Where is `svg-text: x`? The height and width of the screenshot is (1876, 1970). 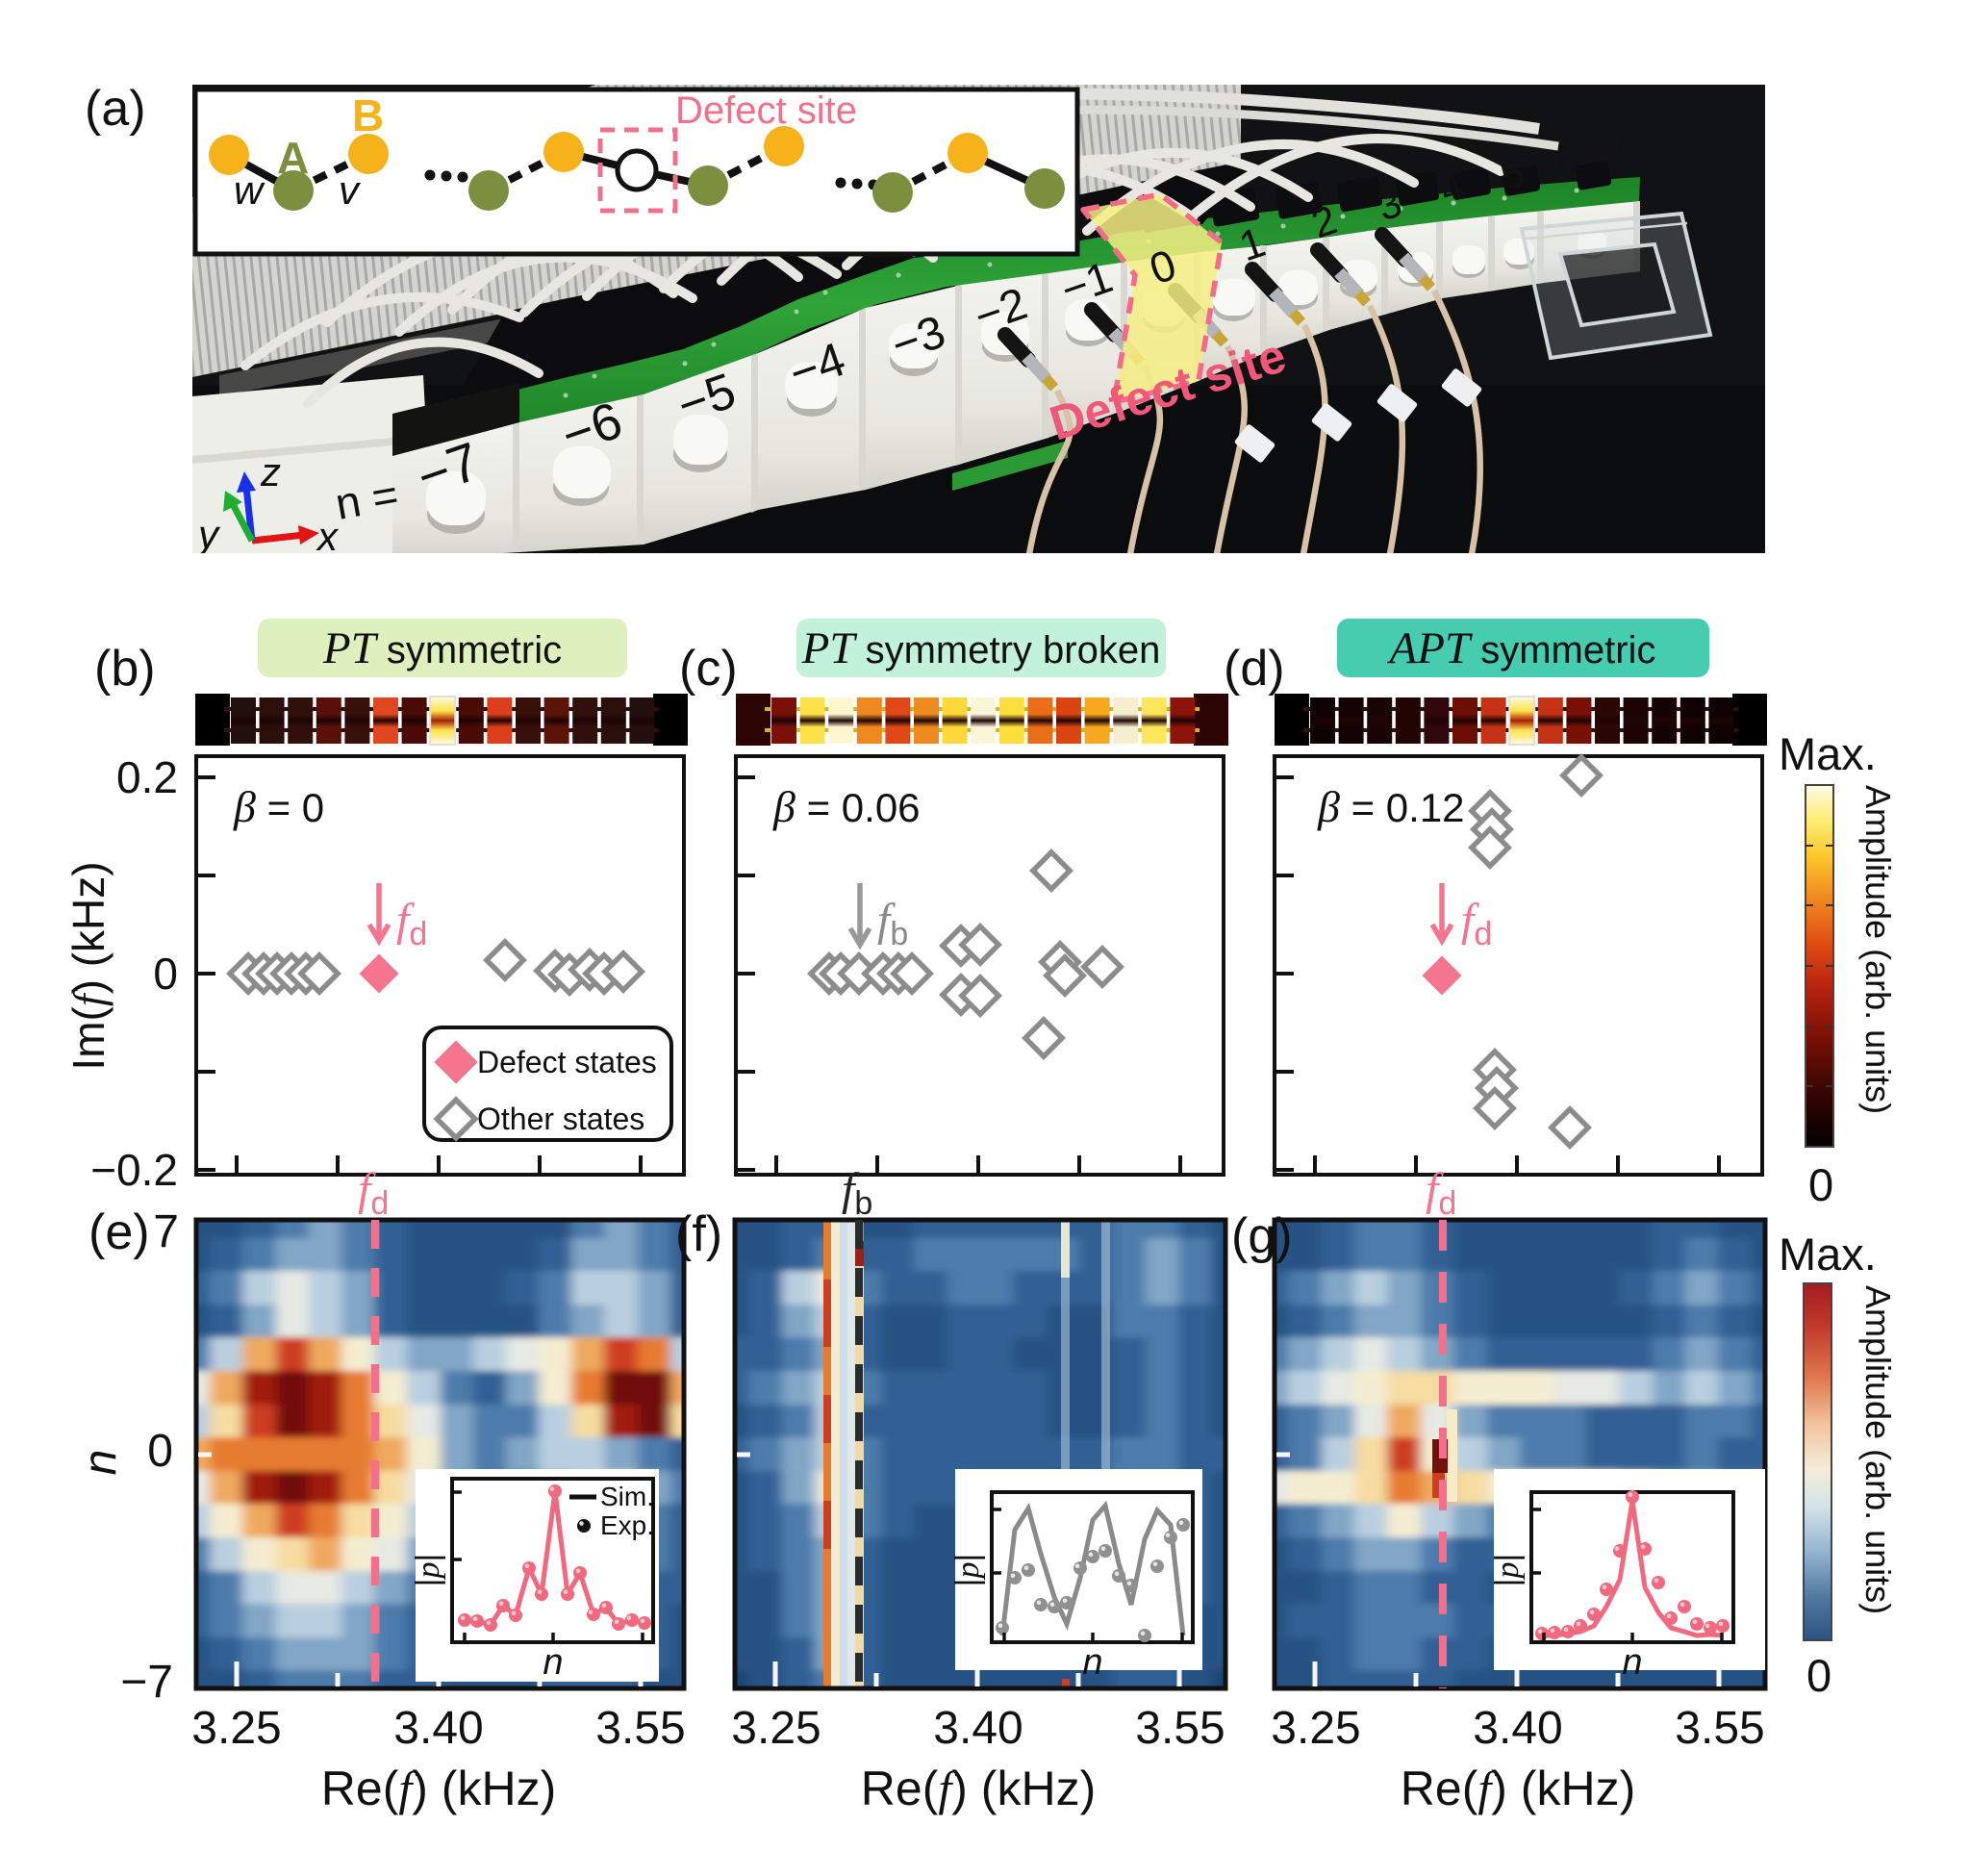 svg-text: x is located at coordinates (328, 536).